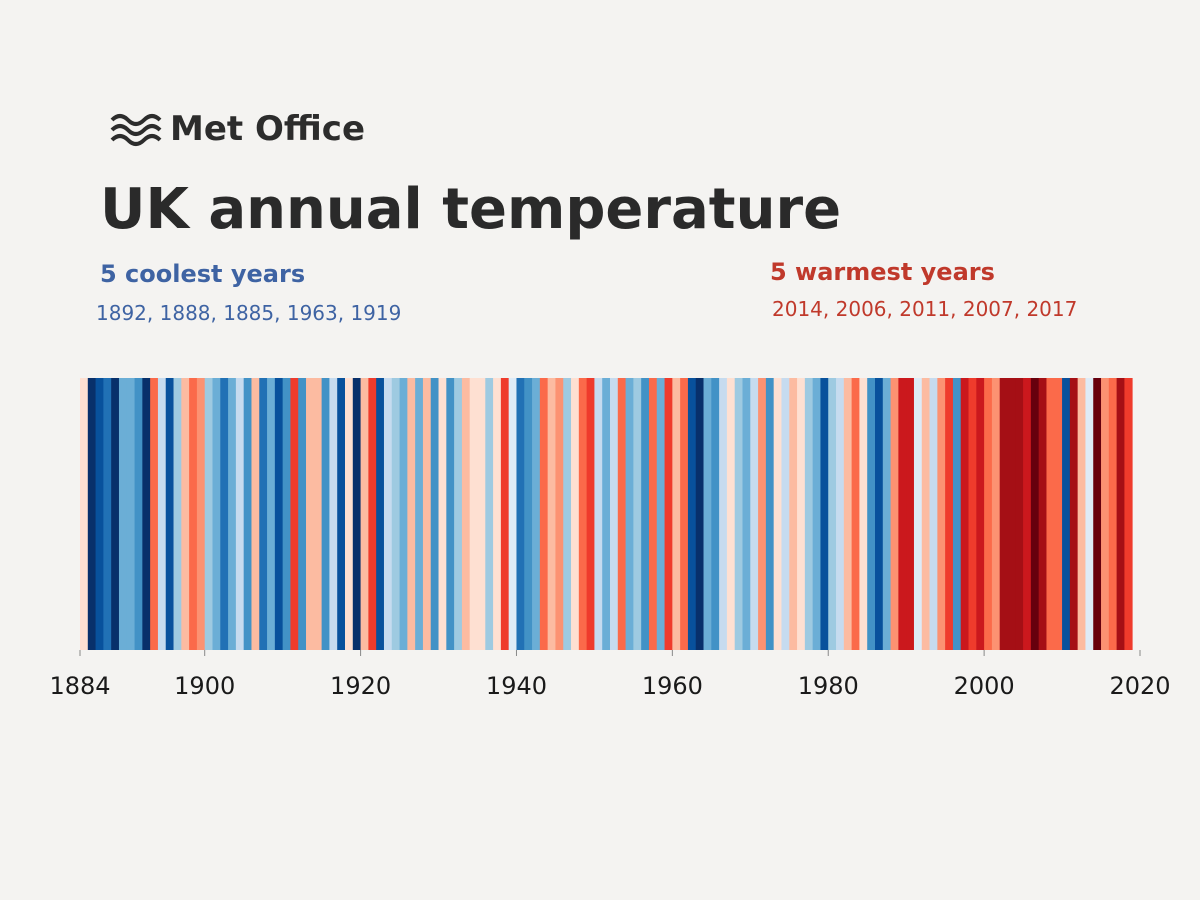 This screenshot has width=1200, height=900. I want to click on chart-title: UK annual temperature, so click(470, 209).